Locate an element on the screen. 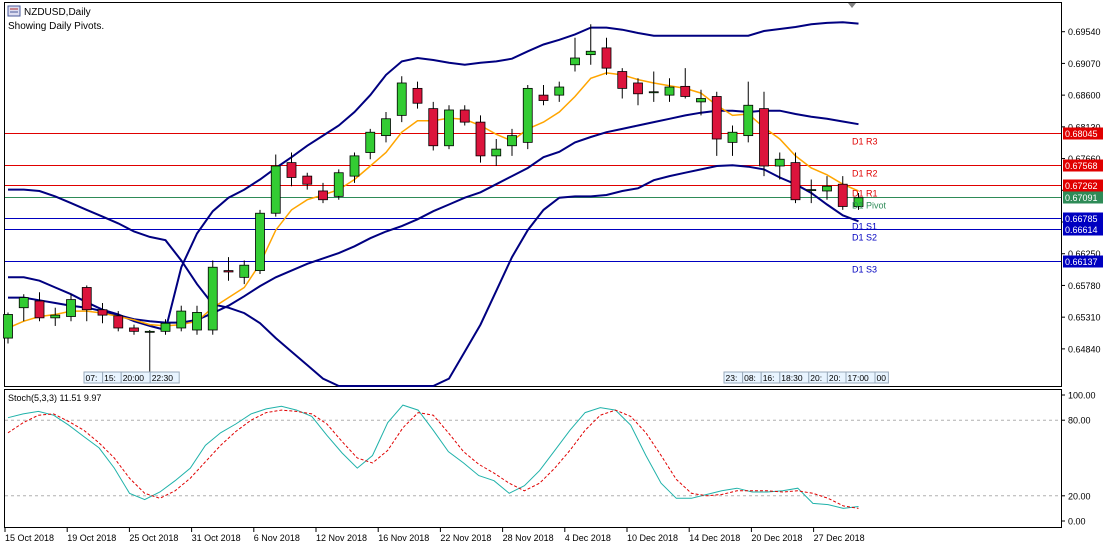  time-axis-label: 25 Oct 2018 is located at coordinates (153, 538).